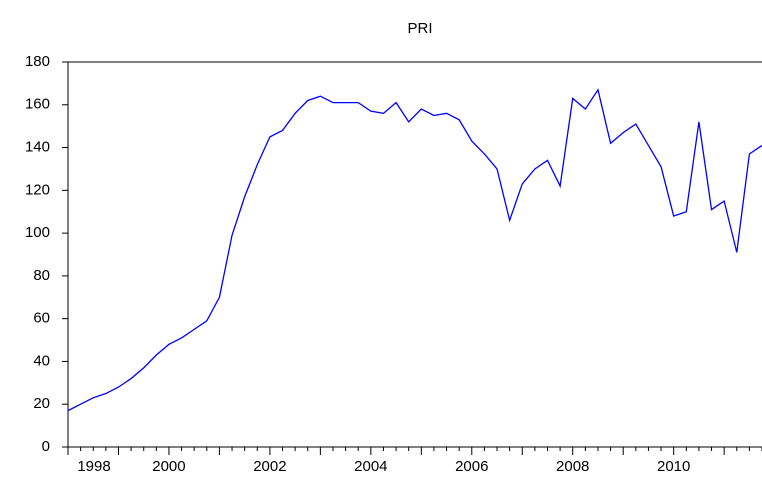 The height and width of the screenshot is (482, 762). Describe the element at coordinates (46, 446) in the screenshot. I see `y-tick-label: 0` at that location.